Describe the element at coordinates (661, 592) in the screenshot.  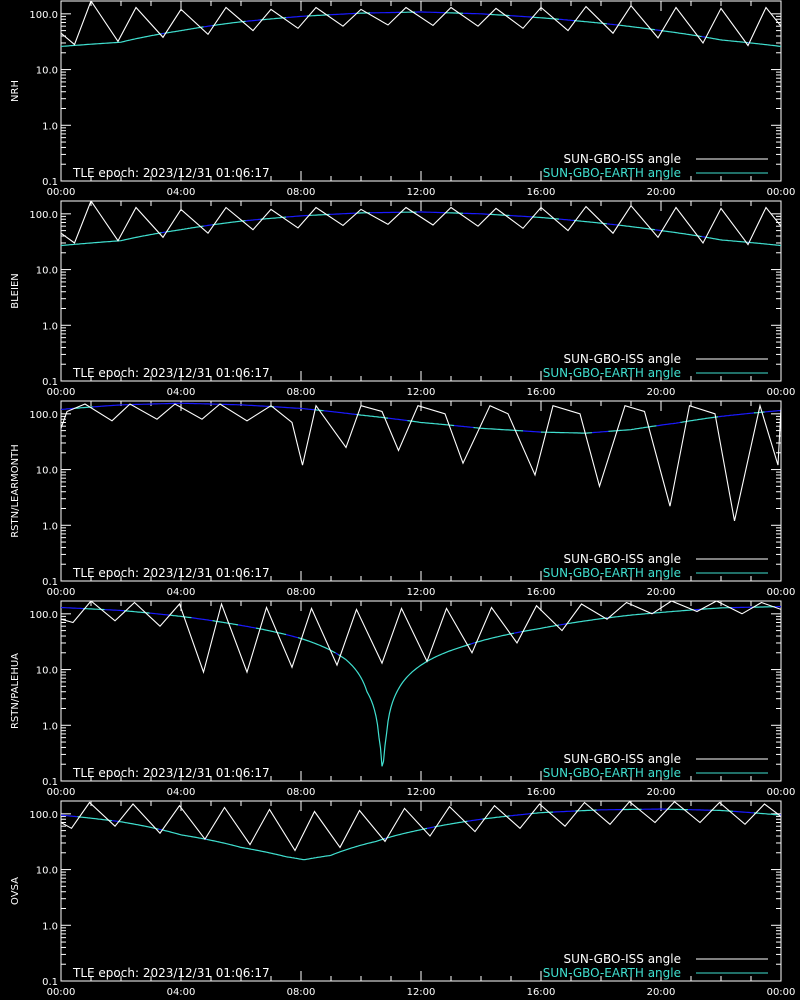
I see `x-tick-label: 20:00` at that location.